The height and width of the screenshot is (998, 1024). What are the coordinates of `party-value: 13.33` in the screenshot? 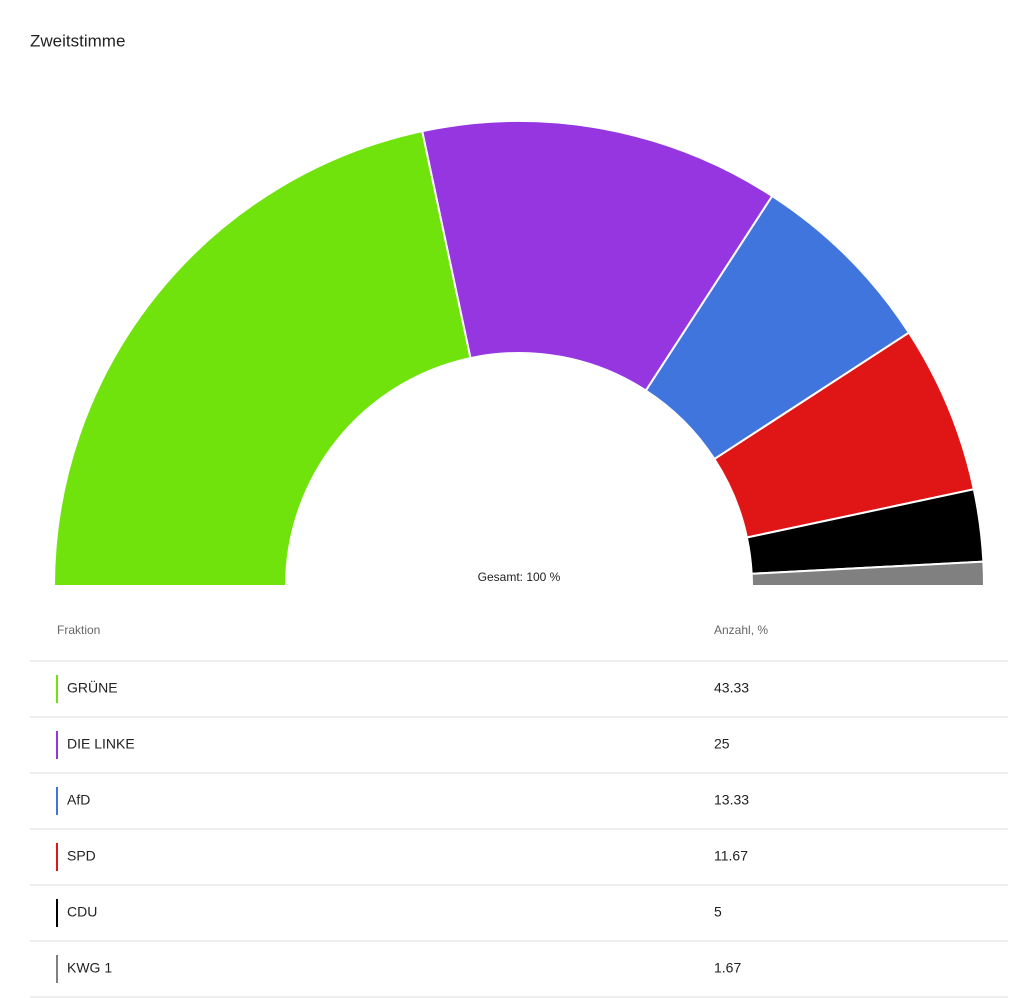 It's located at (731, 800).